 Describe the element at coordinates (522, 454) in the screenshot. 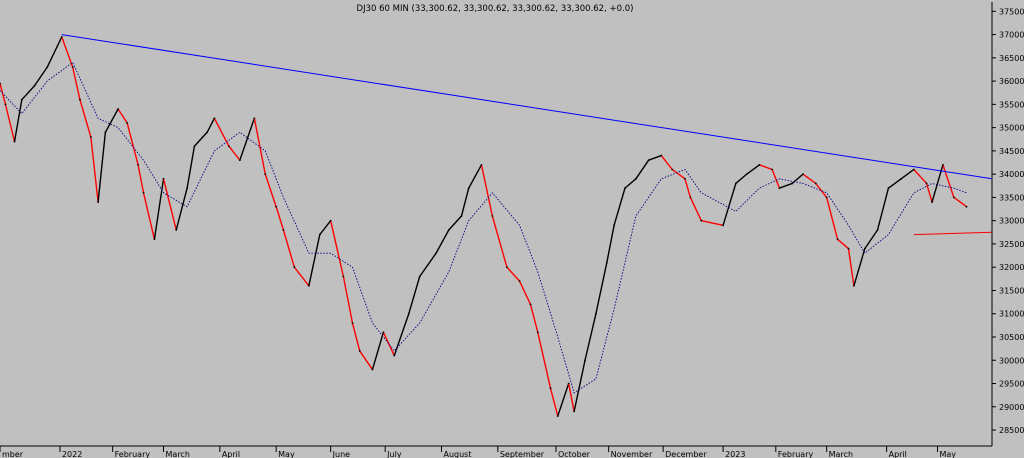

I see `x-tick-label: September` at that location.